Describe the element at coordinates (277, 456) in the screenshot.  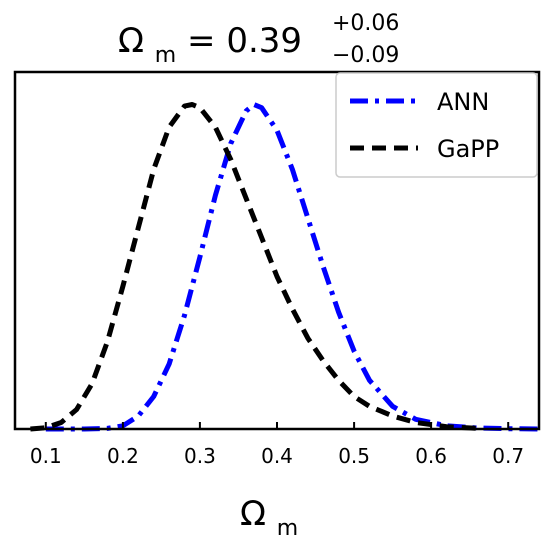
I see `x-tick-label: 0.4` at that location.